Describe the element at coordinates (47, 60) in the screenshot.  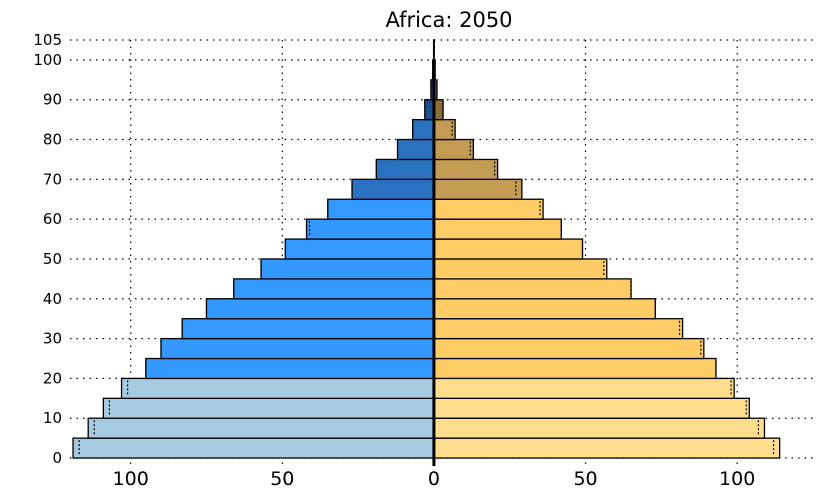
I see `y-tick-label-10: 100` at that location.